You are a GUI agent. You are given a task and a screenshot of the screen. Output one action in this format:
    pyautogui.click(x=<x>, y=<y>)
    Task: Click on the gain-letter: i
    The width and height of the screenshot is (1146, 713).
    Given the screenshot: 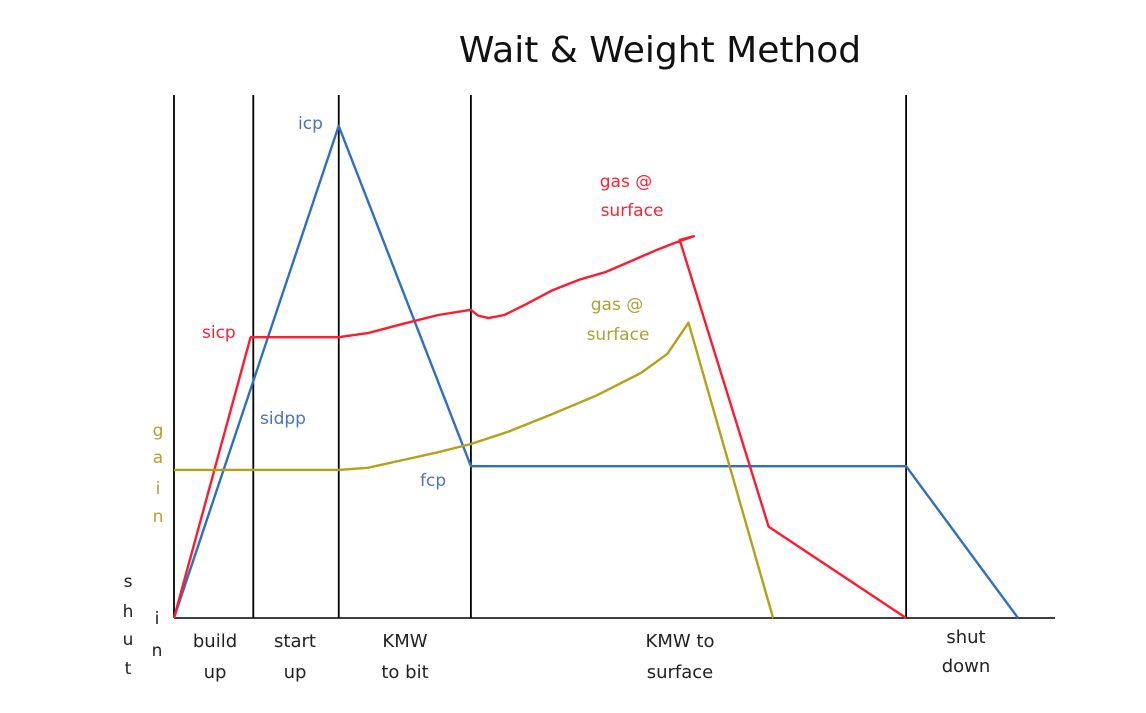 What is the action you would take?
    pyautogui.click(x=158, y=489)
    